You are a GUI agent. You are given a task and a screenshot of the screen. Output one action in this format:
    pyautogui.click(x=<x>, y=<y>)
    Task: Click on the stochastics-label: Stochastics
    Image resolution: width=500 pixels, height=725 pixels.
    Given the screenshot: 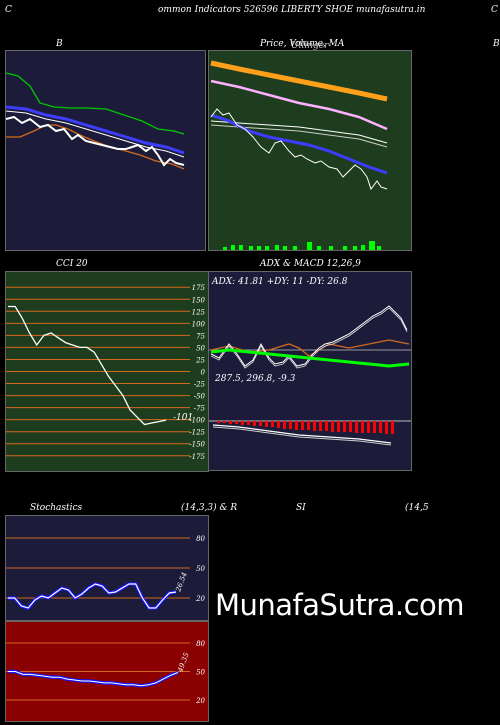 What is the action you would take?
    pyautogui.click(x=56, y=508)
    